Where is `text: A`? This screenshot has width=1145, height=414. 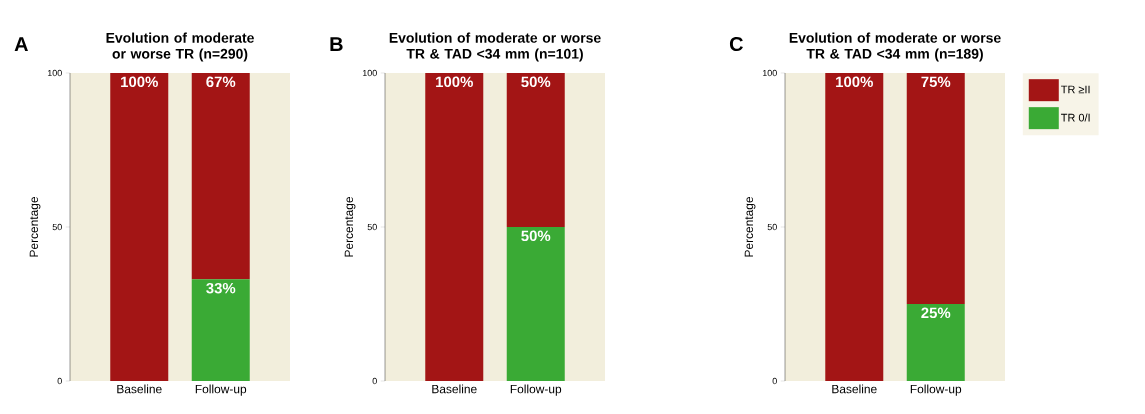 text: A is located at coordinates (21, 44).